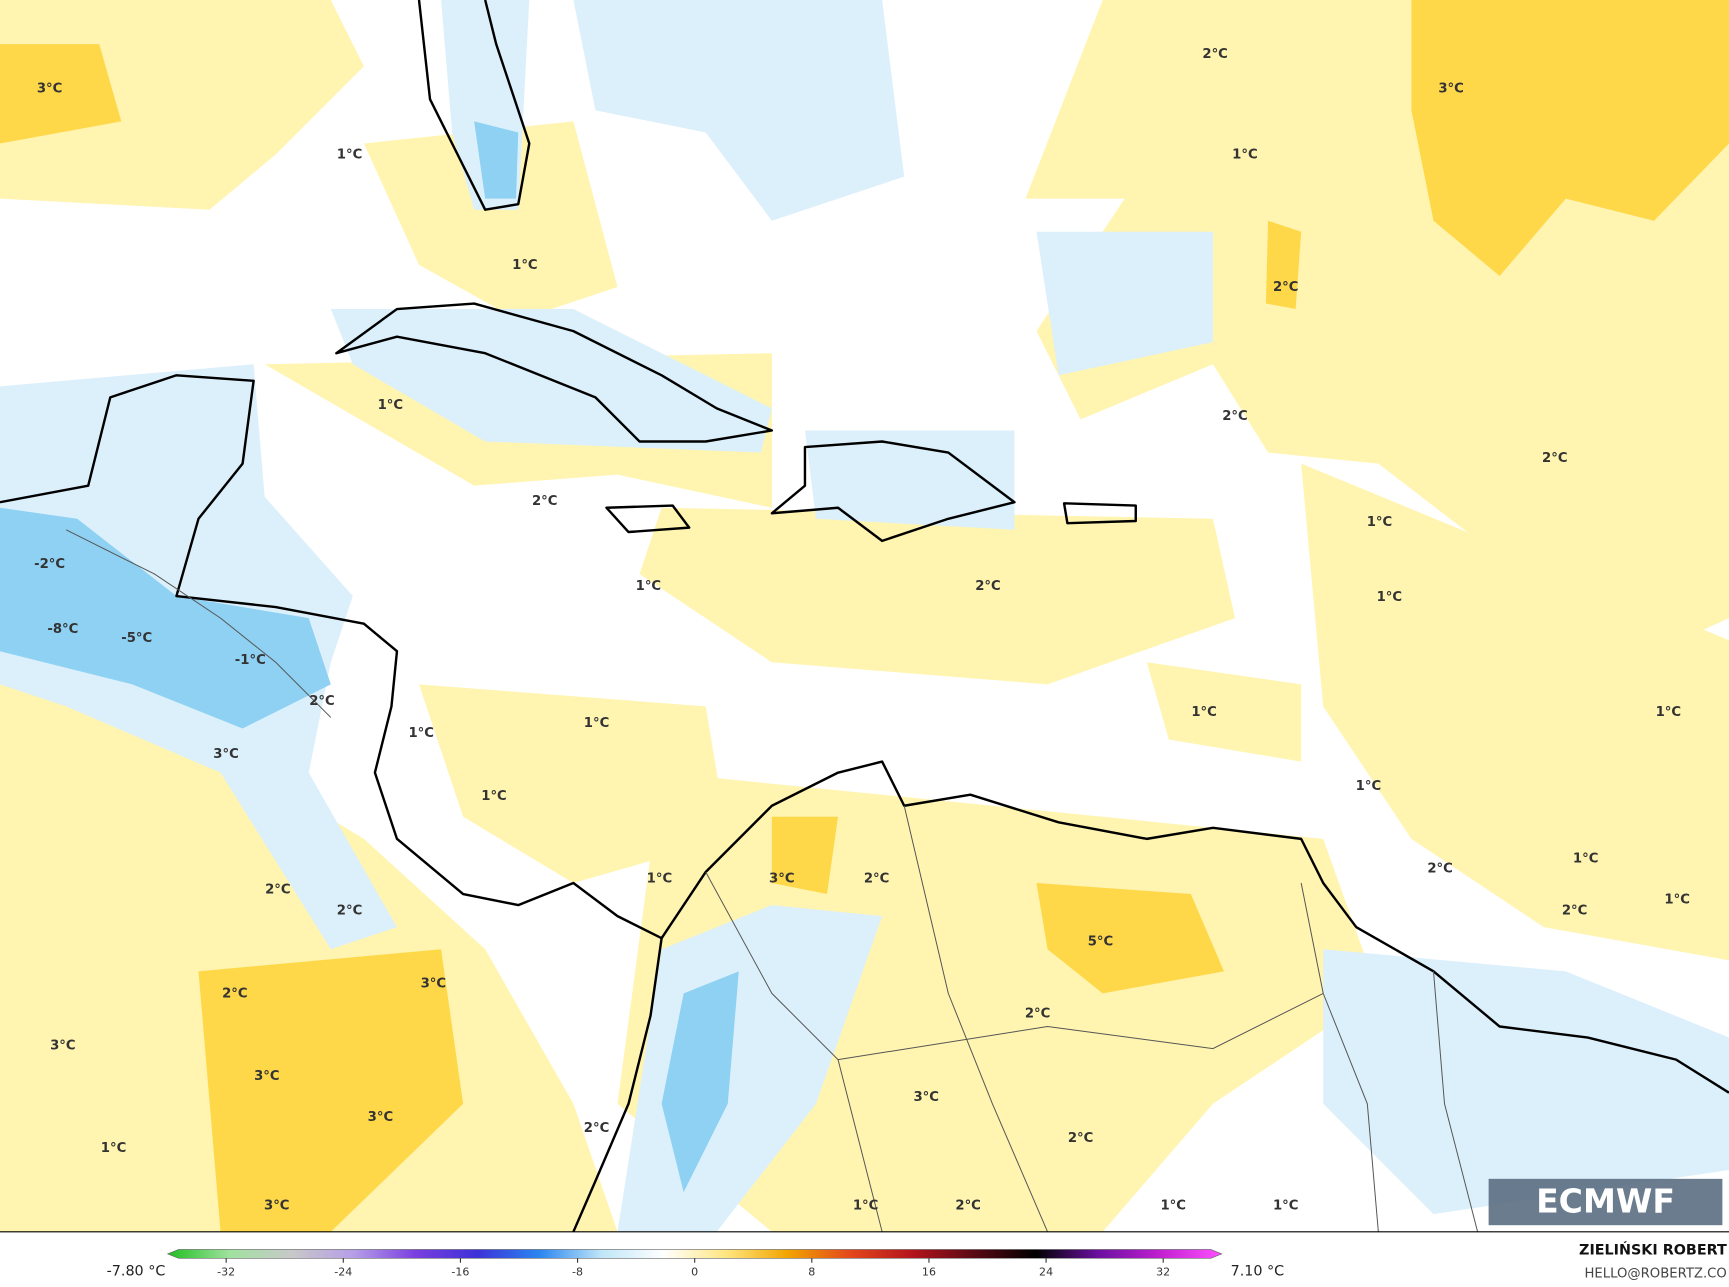  I want to click on colorbar: -32 -24 -16 -8 0 8 16 24 32, so click(694, 1264).